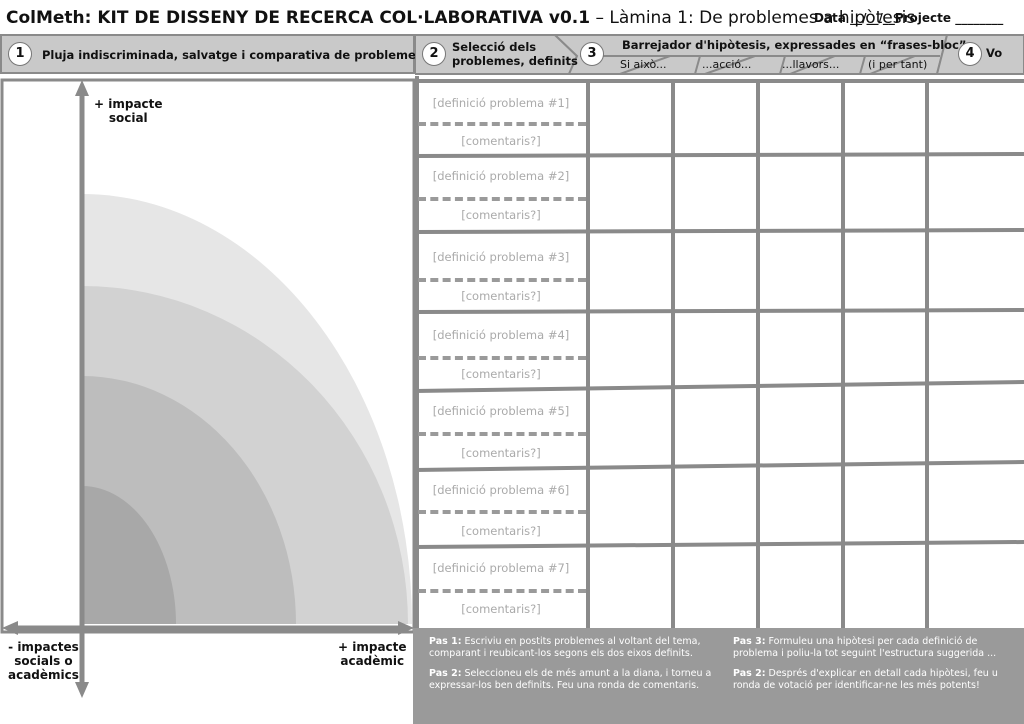 The image size is (1024, 724). Describe the element at coordinates (753, 18) in the screenshot. I see `sheet-title: – Làmina 1: De problemes a hipòtesis` at that location.